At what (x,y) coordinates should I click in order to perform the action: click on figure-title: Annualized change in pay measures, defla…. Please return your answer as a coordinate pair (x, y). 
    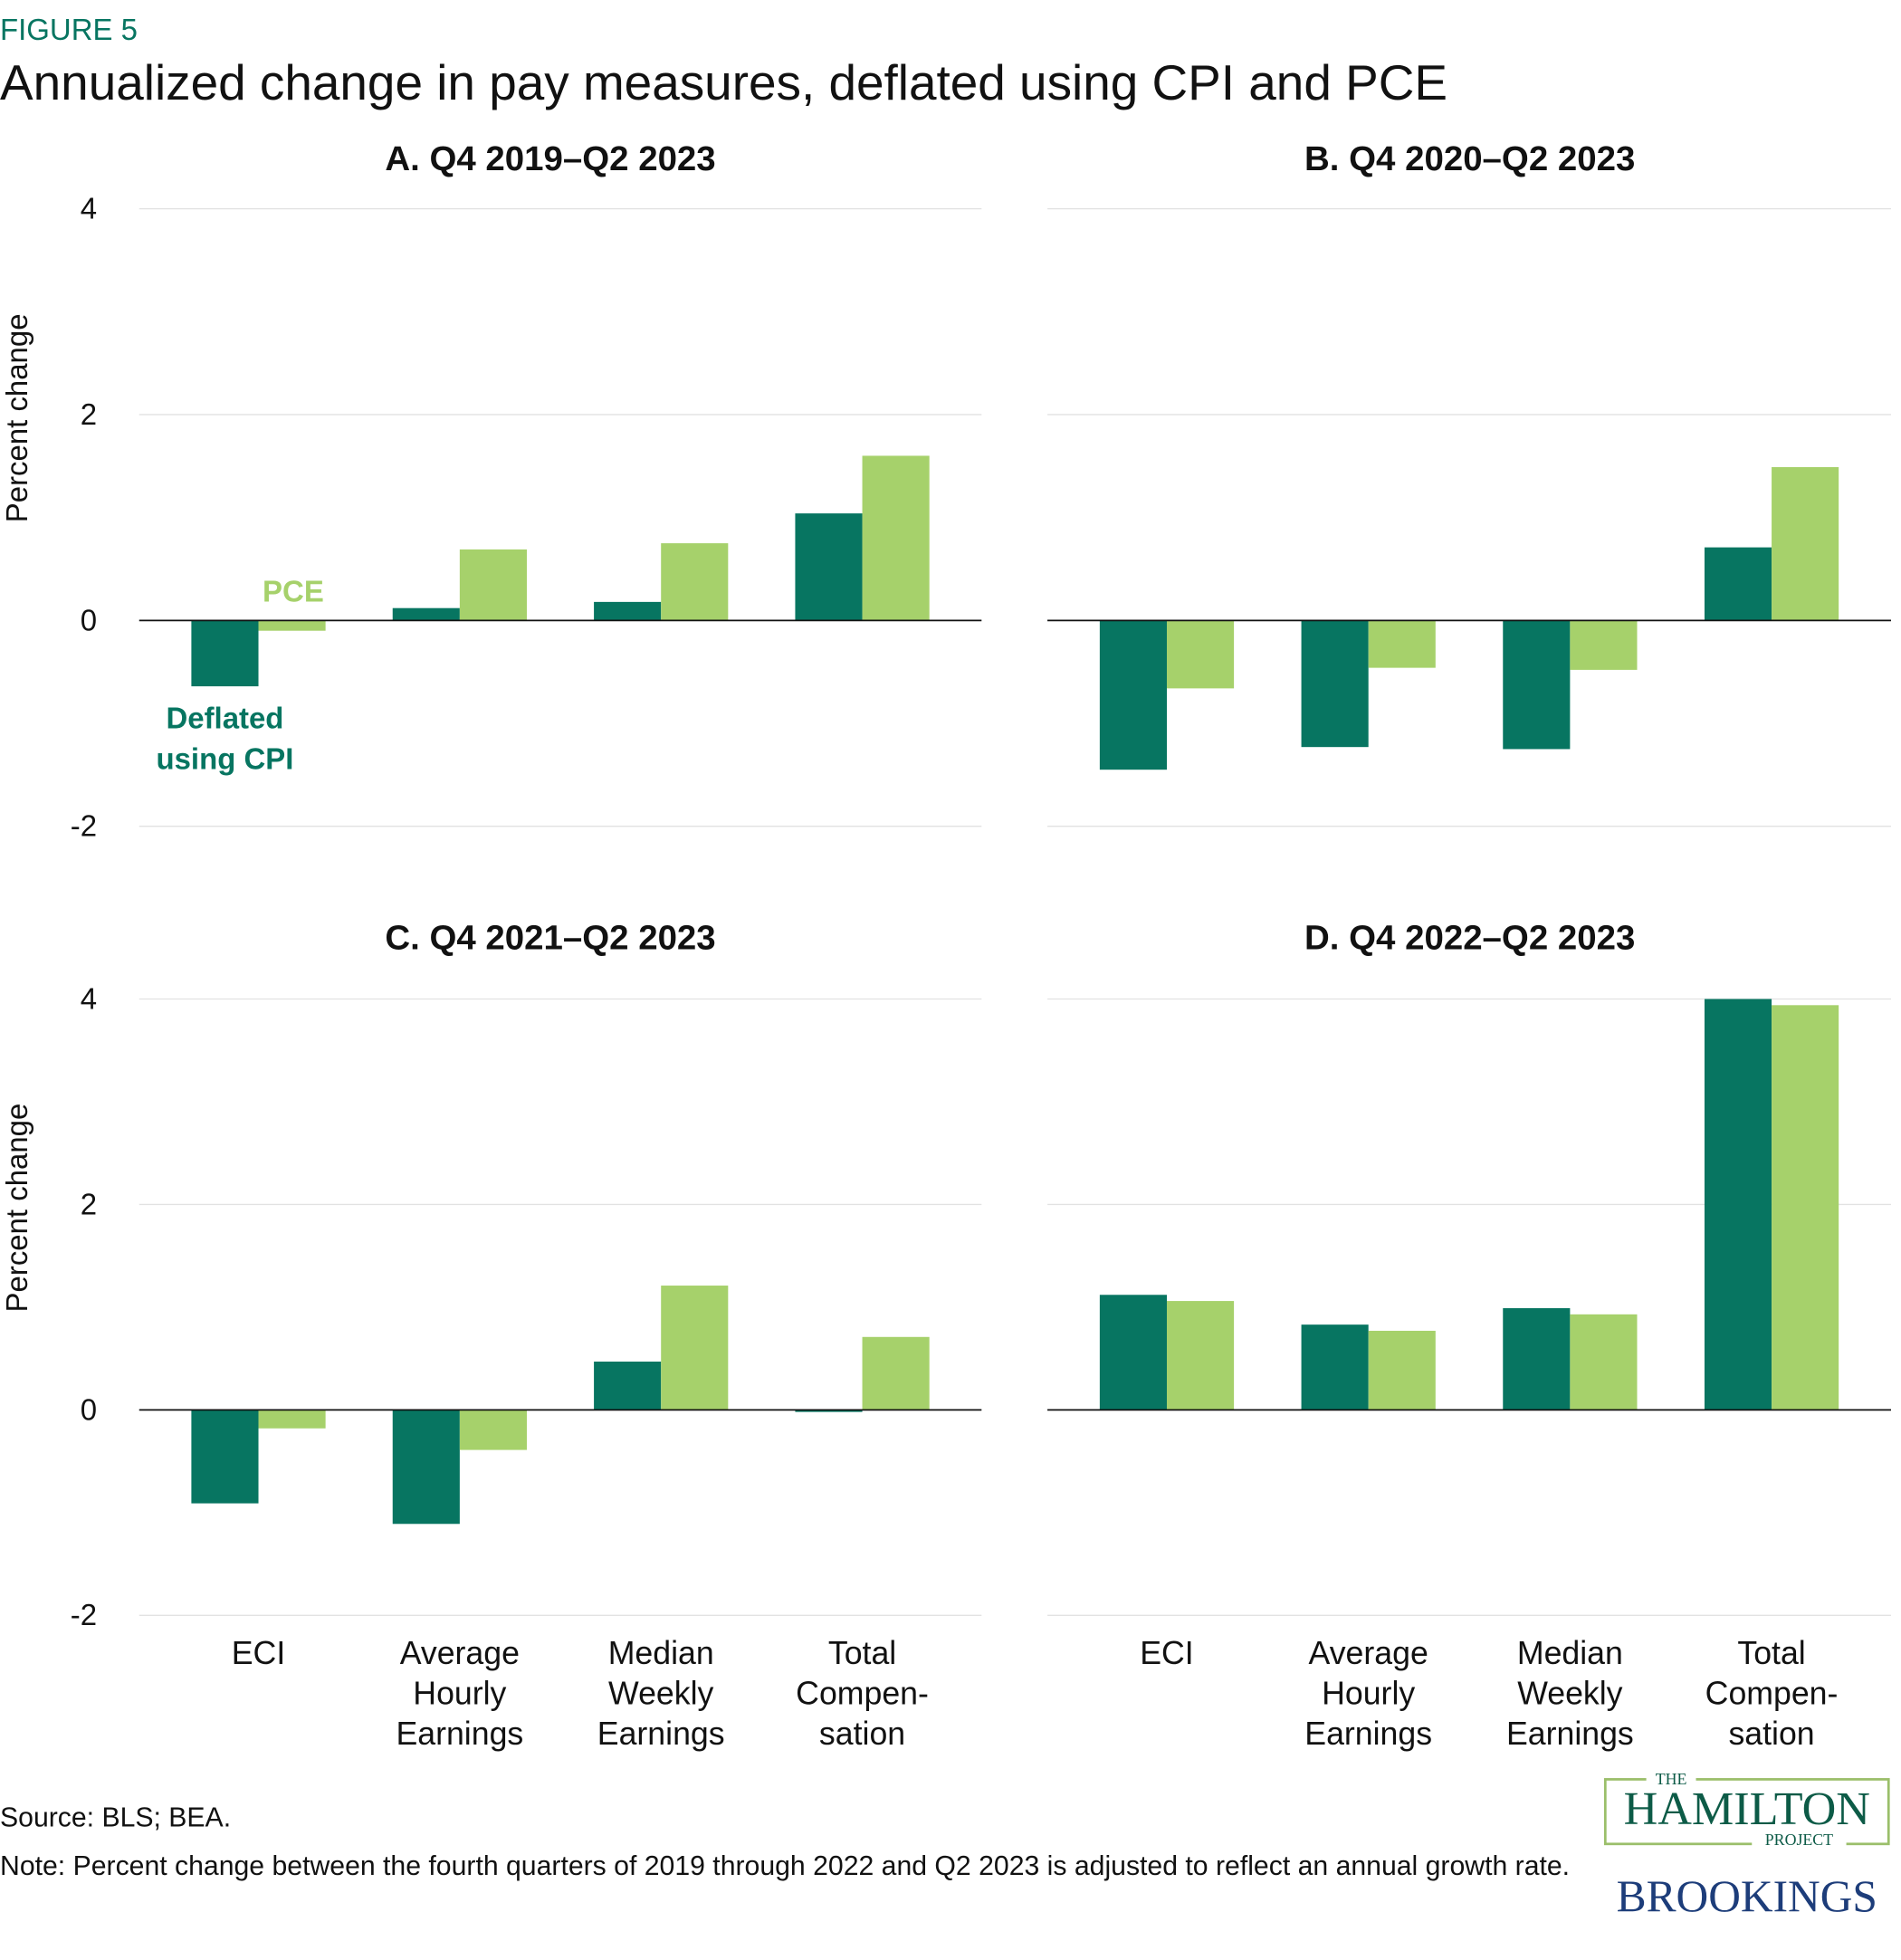
    Looking at the image, I should click on (724, 82).